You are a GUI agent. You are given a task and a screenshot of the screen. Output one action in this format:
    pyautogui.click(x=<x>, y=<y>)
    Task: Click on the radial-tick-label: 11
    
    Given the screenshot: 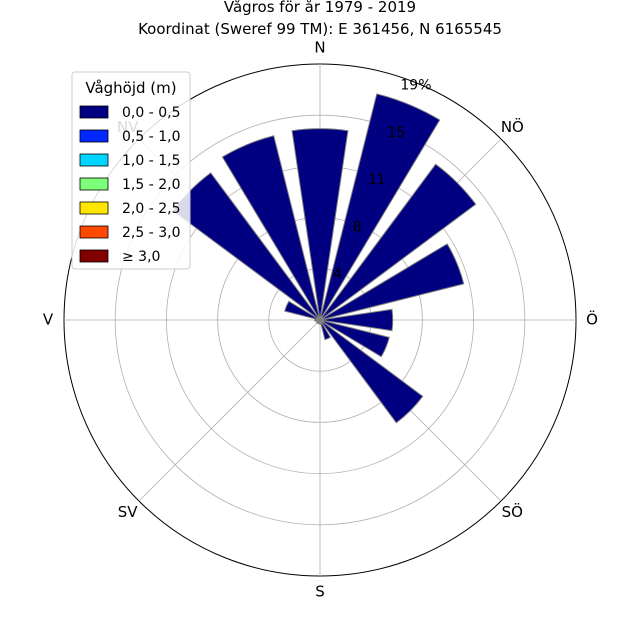 What is the action you would take?
    pyautogui.click(x=377, y=180)
    